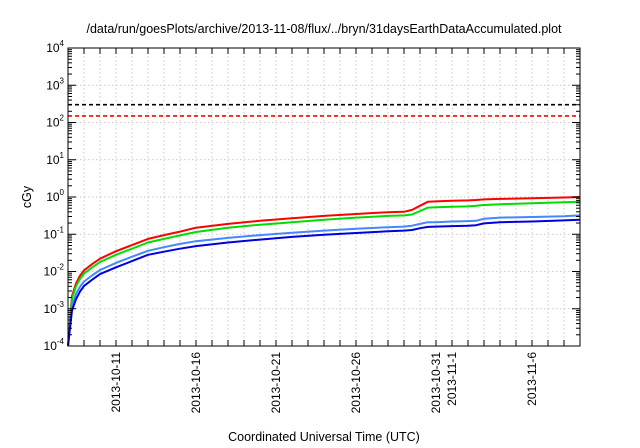 The height and width of the screenshot is (448, 640). Describe the element at coordinates (27, 196) in the screenshot. I see `y-axis-label: cGy` at that location.